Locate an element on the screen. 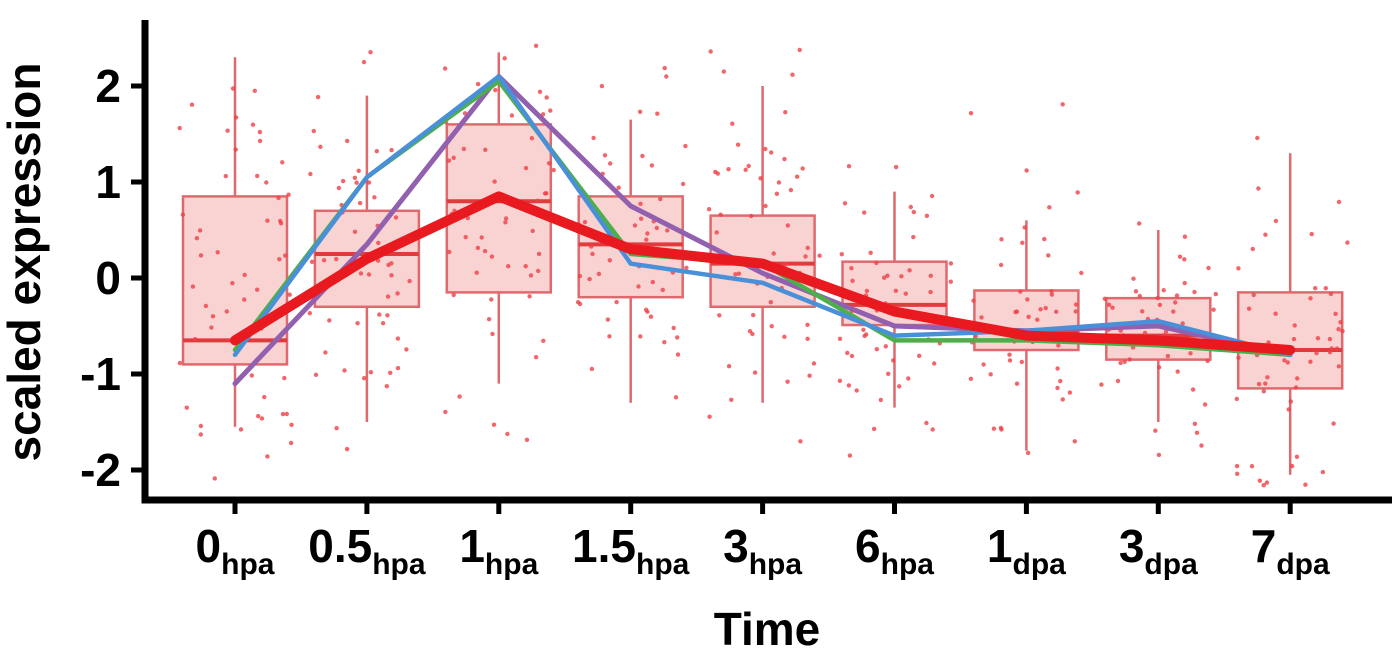 Image resolution: width=1399 pixels, height=662 pixels. x-tick-unit: dpa is located at coordinates (1303, 564).